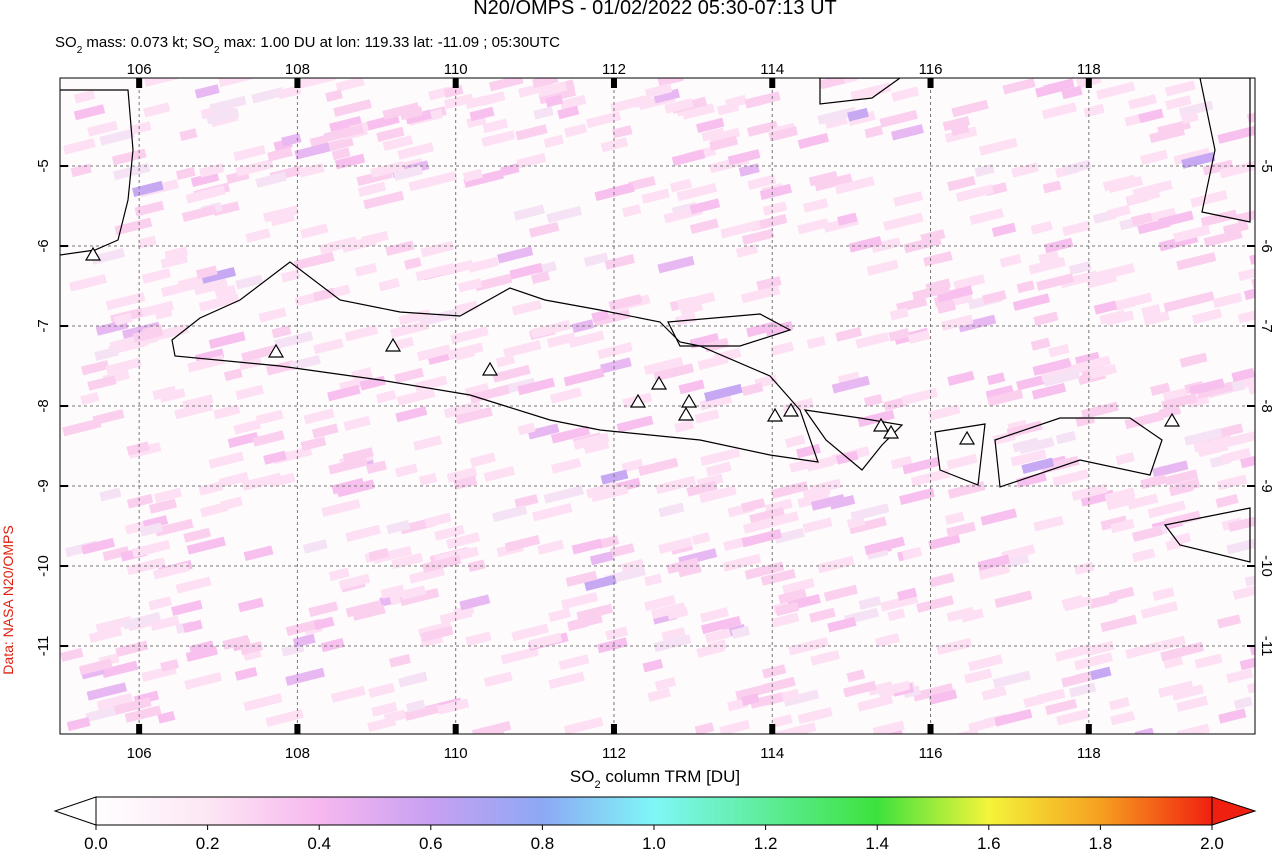 Image resolution: width=1272 pixels, height=858 pixels. Describe the element at coordinates (989, 843) in the screenshot. I see `colorbar-tick-label: 1.6` at that location.